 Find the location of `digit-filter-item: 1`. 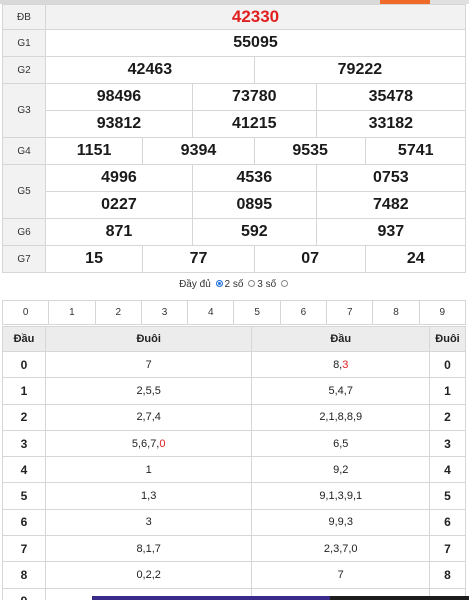

digit-filter-item: 1 is located at coordinates (72, 312).